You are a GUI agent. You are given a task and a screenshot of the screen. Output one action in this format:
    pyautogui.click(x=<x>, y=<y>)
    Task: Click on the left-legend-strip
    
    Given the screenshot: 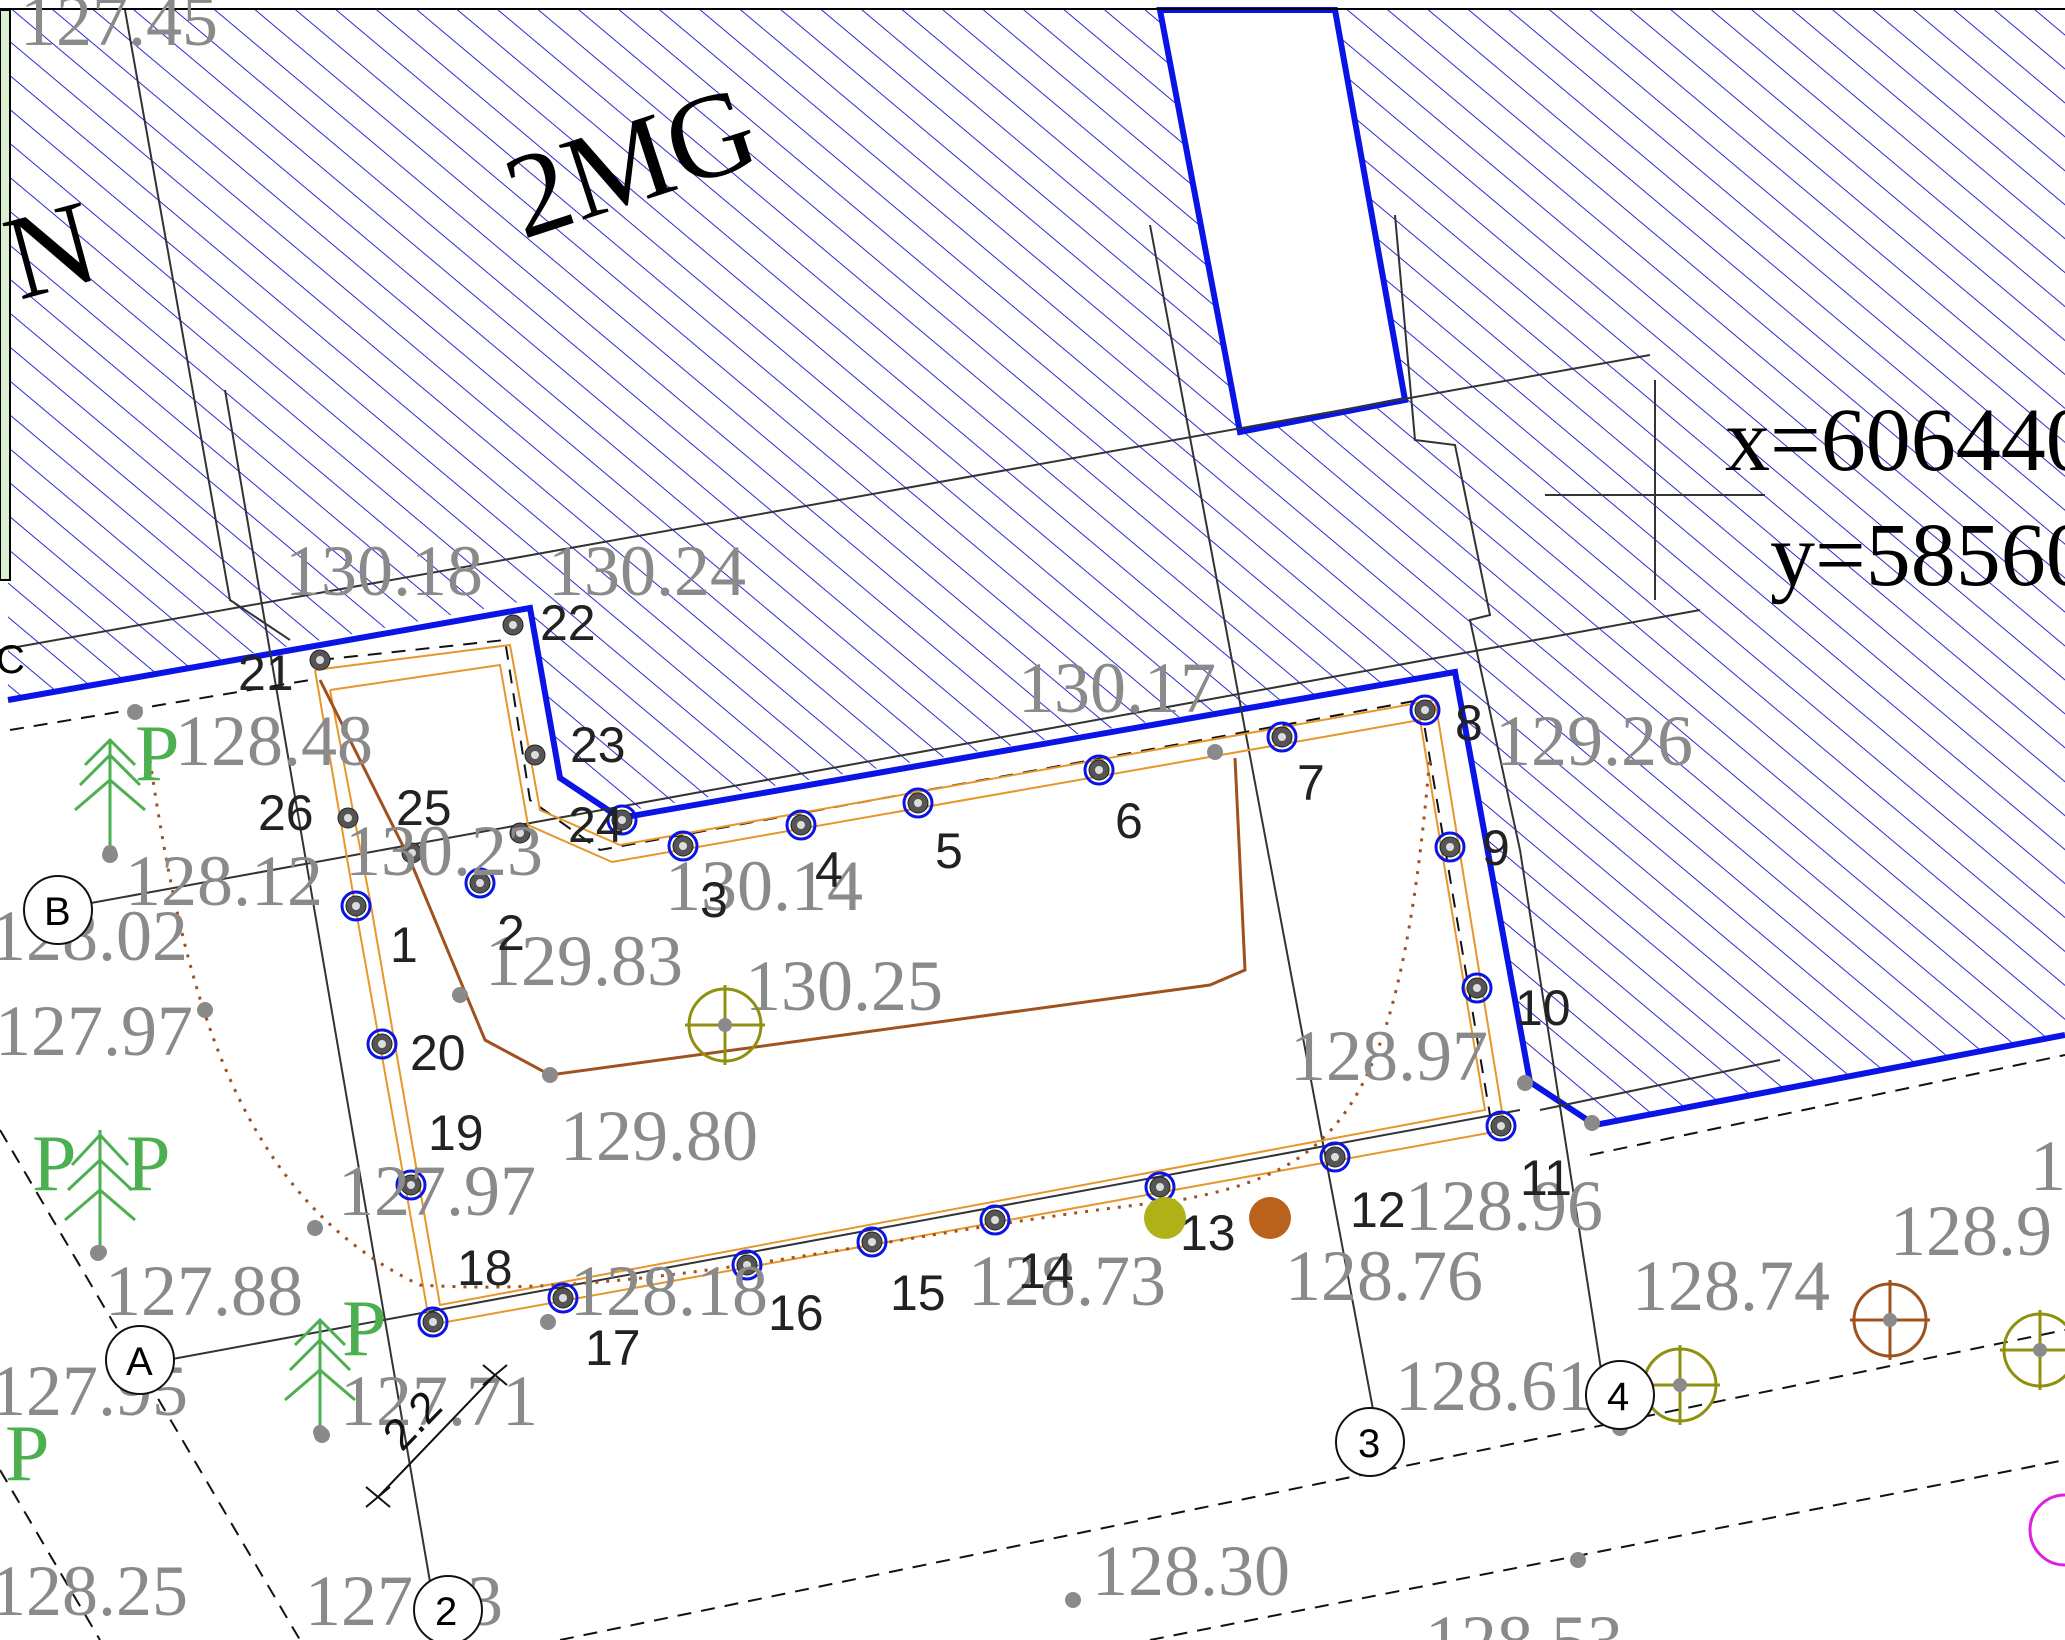 What is the action you would take?
    pyautogui.click(x=5, y=295)
    